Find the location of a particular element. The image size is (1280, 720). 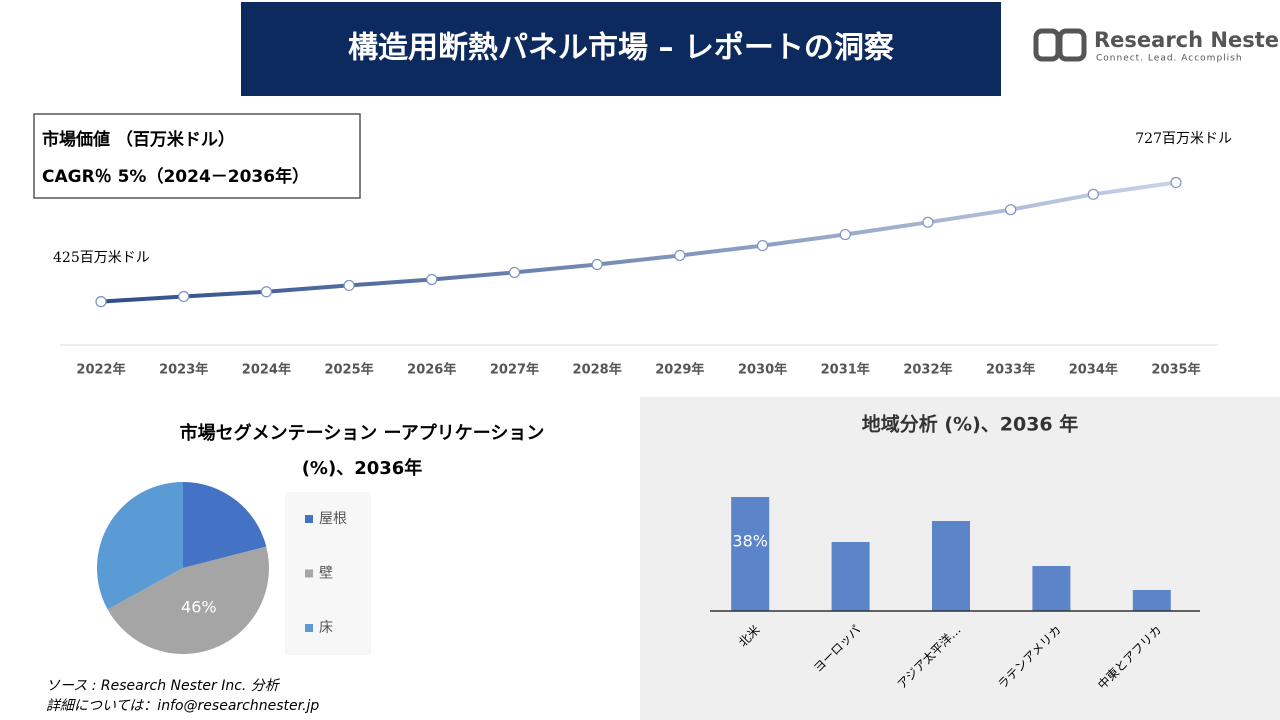

data-label: 46% is located at coordinates (199, 606).